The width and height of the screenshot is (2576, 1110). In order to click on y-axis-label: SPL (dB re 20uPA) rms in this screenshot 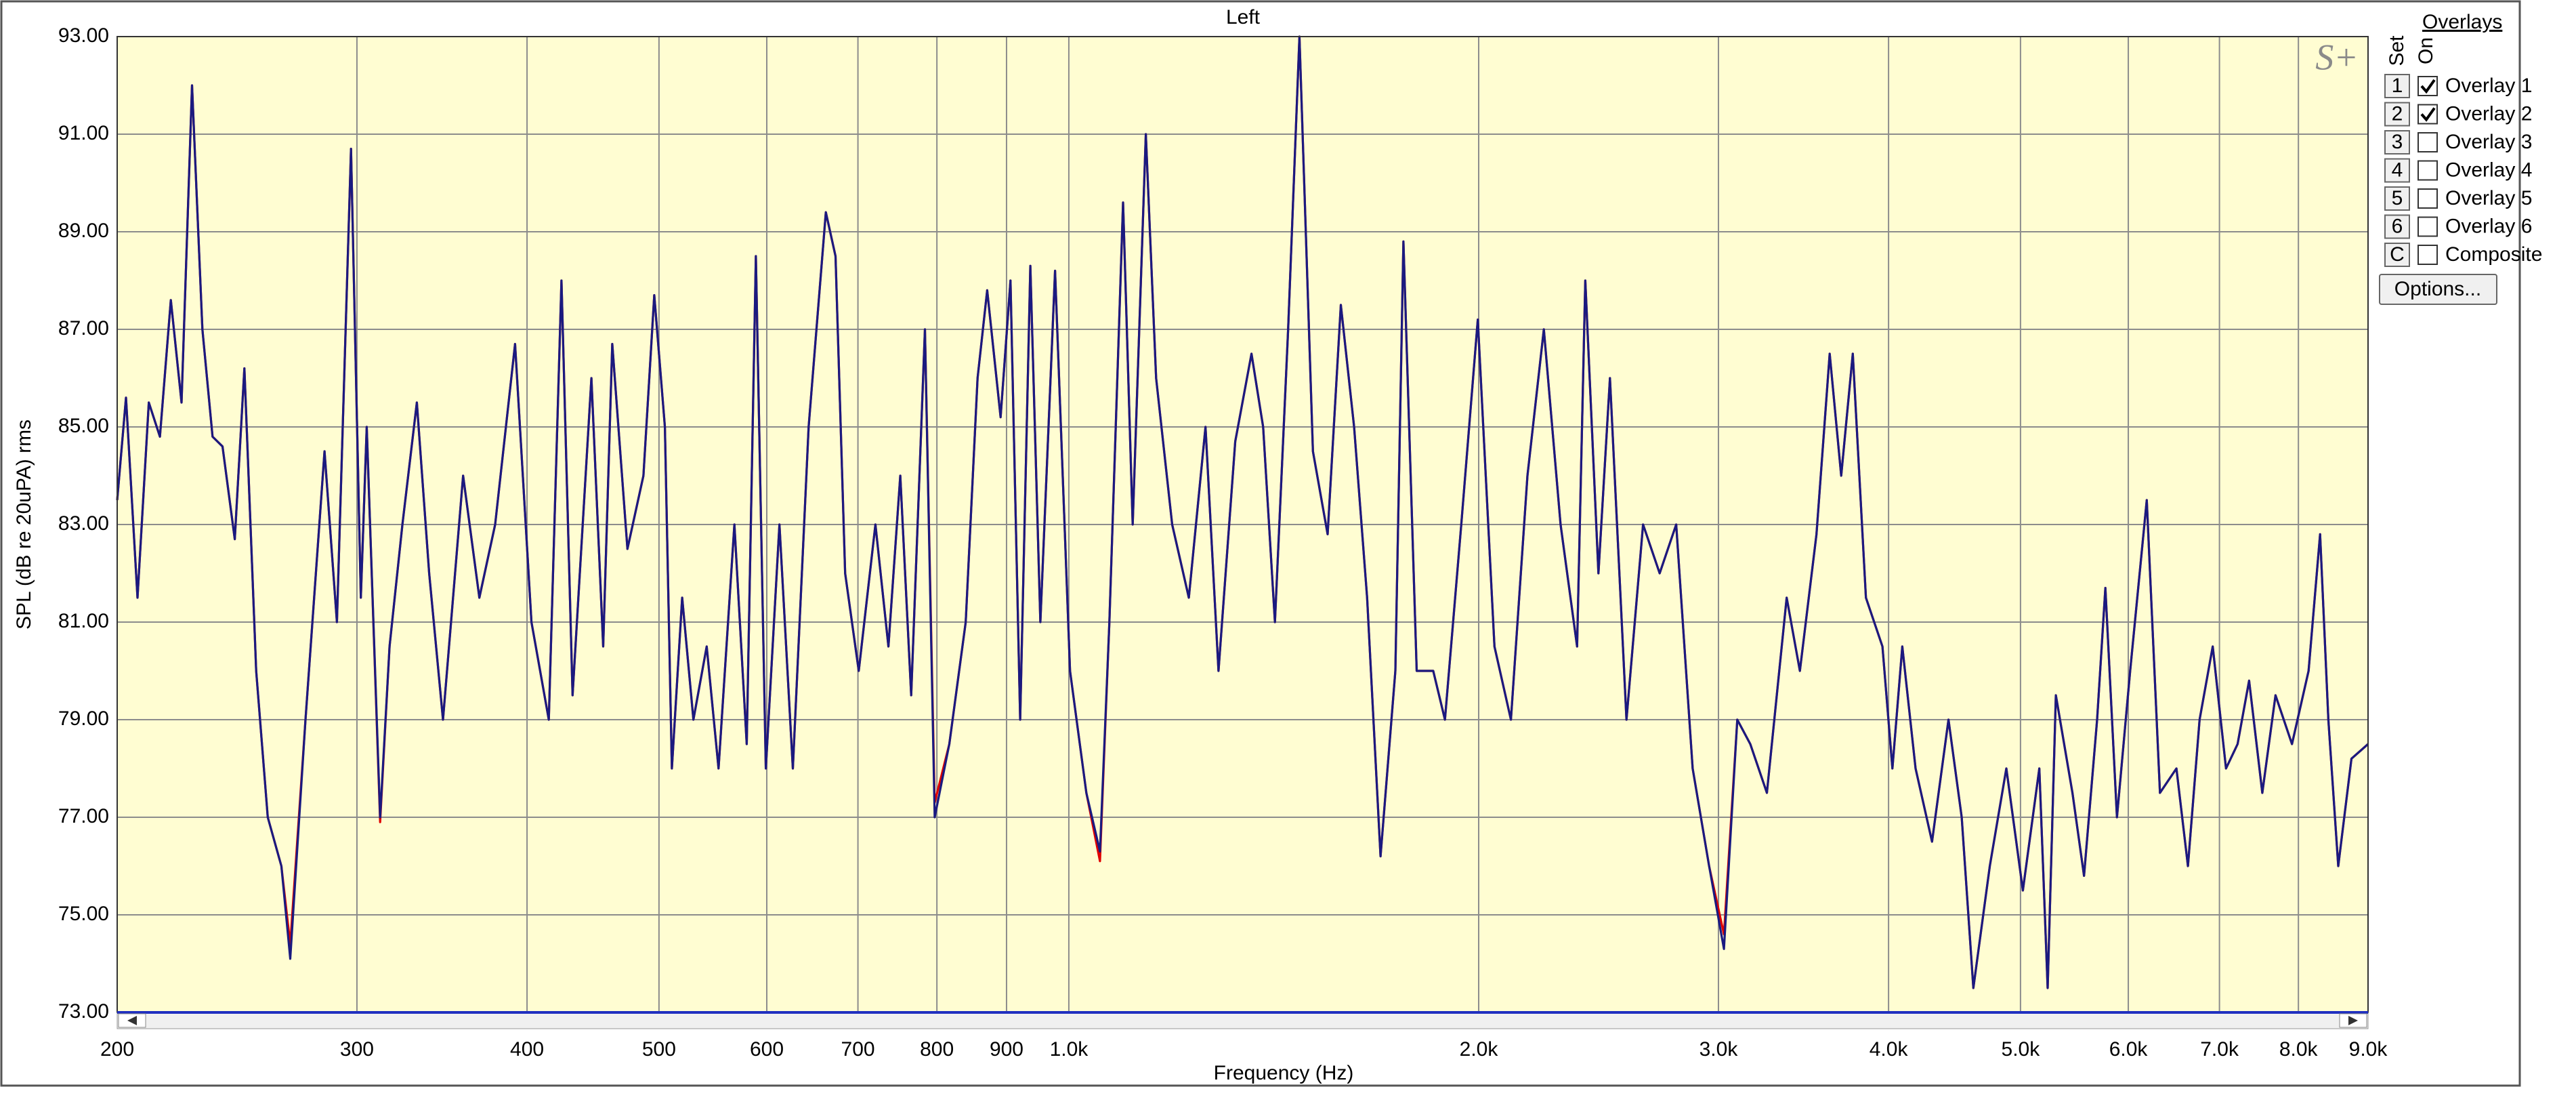, I will do `click(24, 524)`.